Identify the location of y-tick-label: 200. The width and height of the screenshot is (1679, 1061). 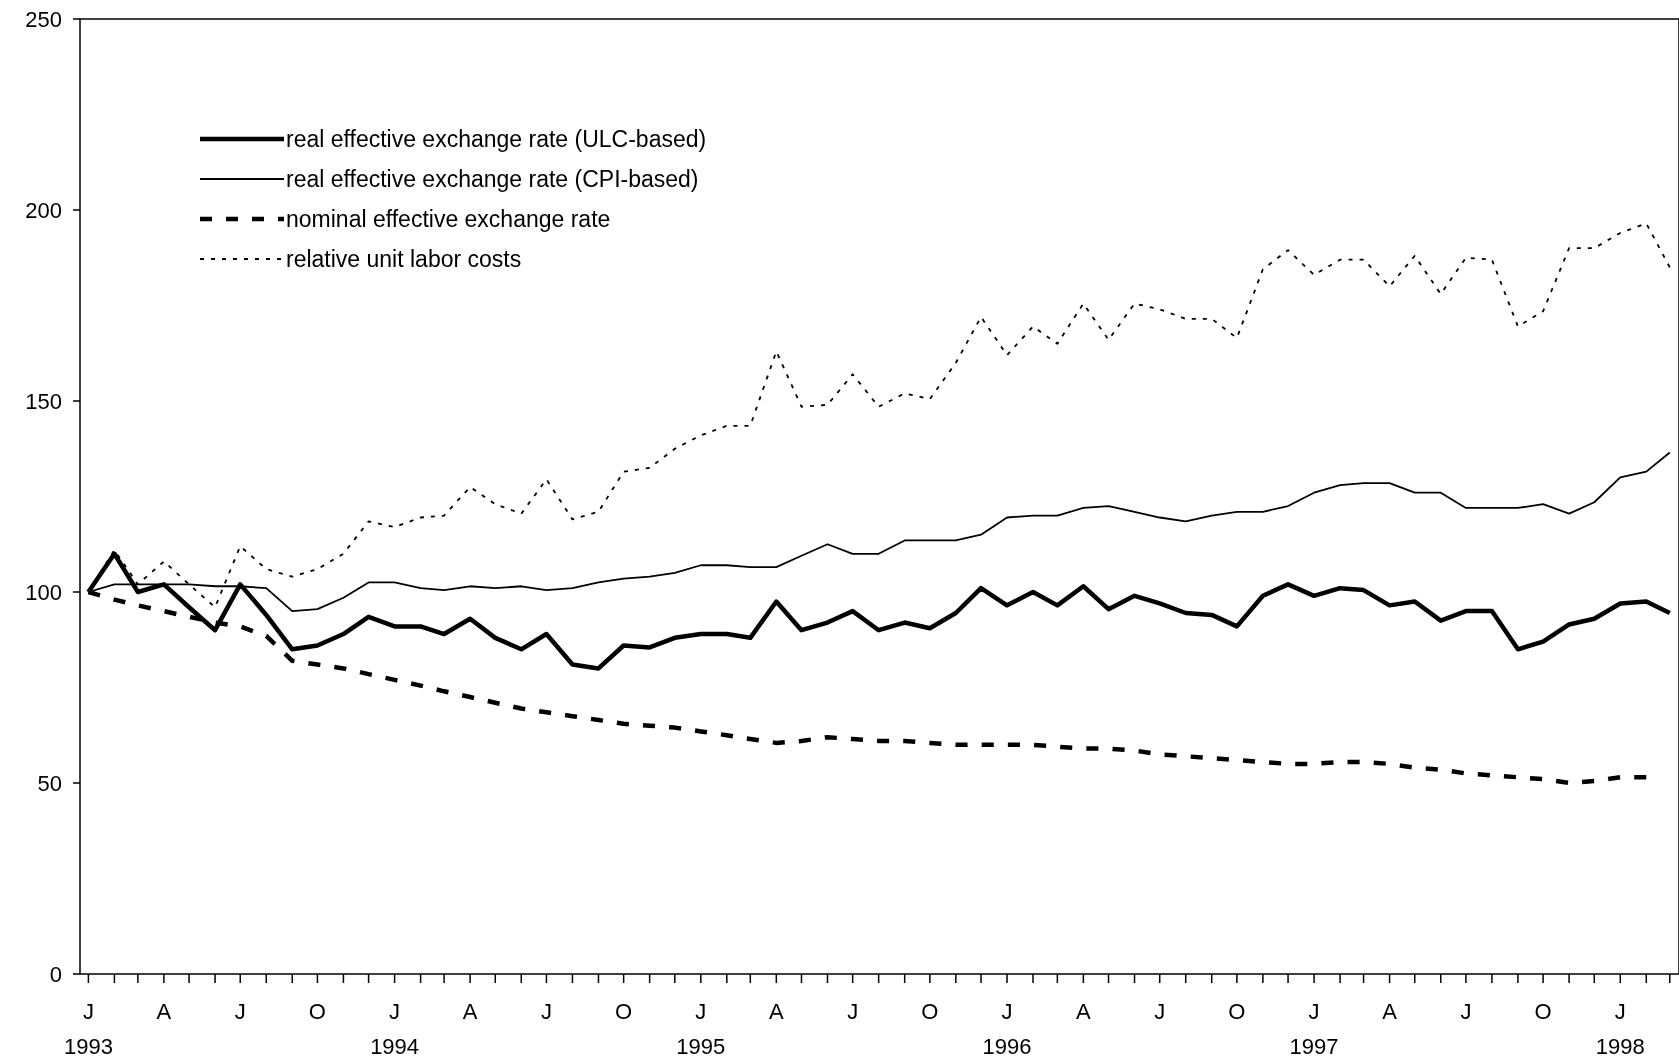
(43, 210).